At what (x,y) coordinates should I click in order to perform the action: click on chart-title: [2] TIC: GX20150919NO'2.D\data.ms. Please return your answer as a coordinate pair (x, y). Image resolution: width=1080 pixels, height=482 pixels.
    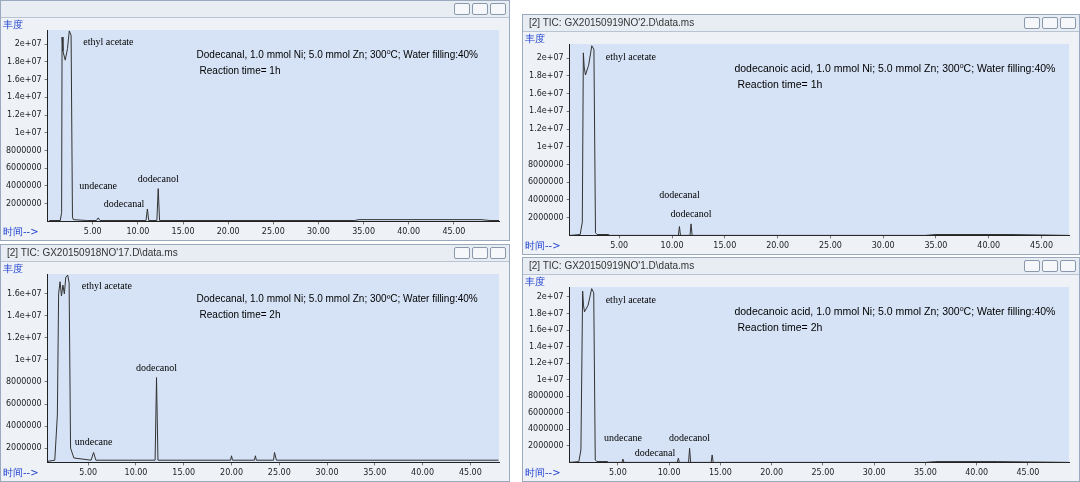
    Looking at the image, I should click on (612, 22).